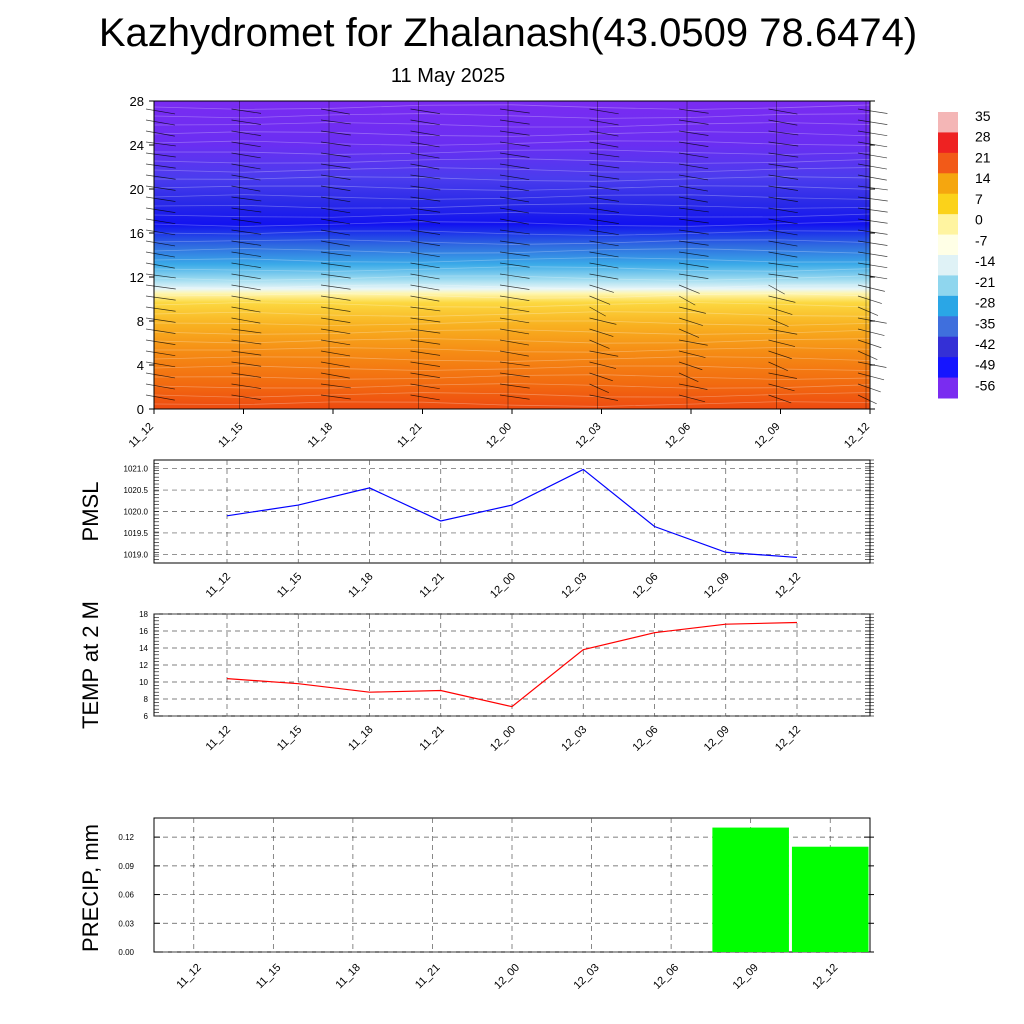  I want to click on heatmap-y-tick-label: 16, so click(137, 233).